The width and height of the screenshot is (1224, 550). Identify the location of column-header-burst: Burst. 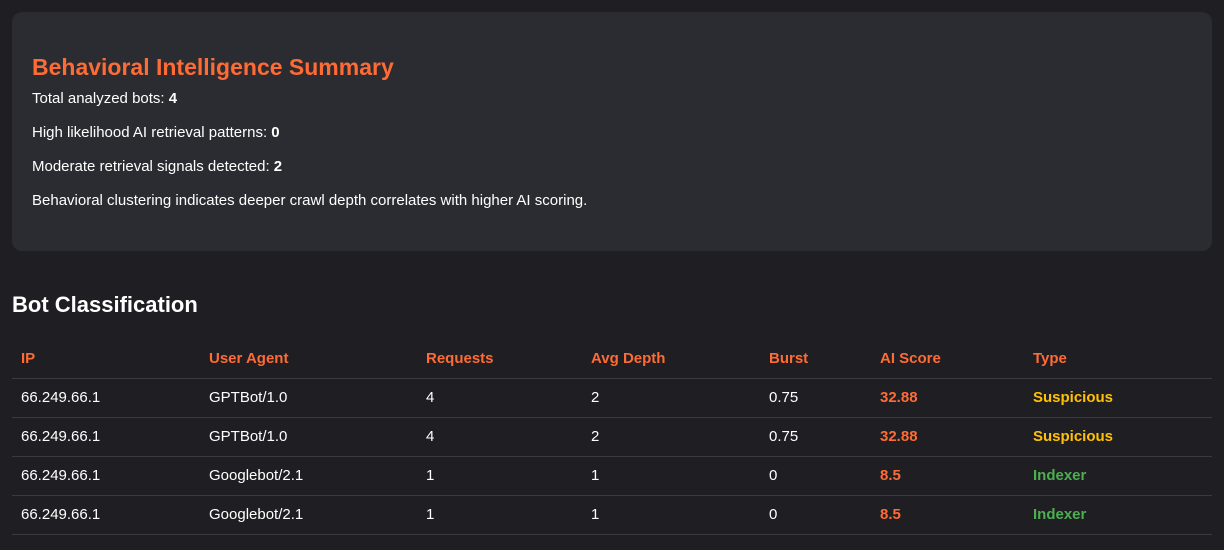
(815, 359).